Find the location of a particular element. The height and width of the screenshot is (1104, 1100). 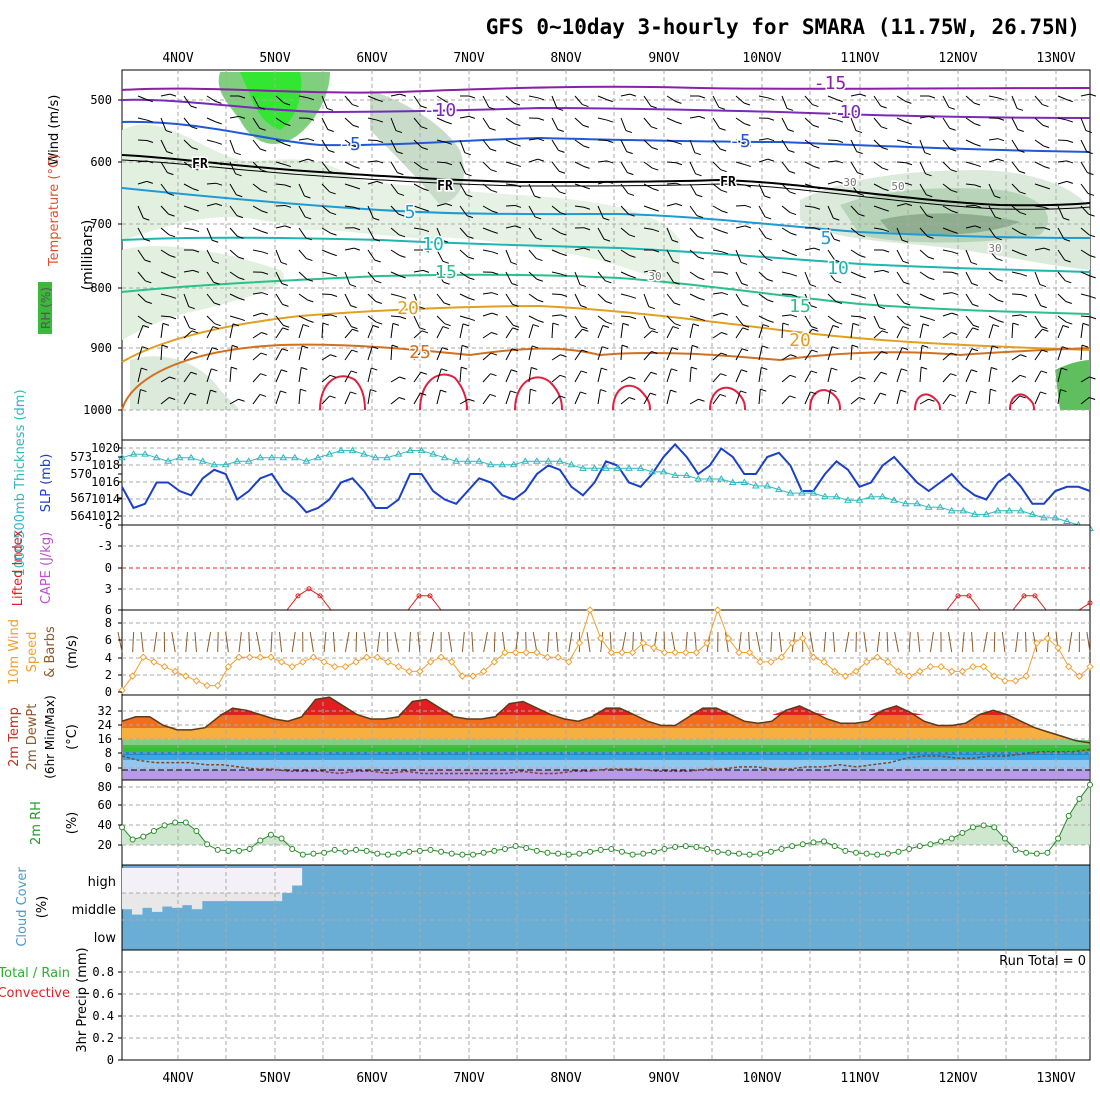

tick-label: 6 is located at coordinates (108, 640).